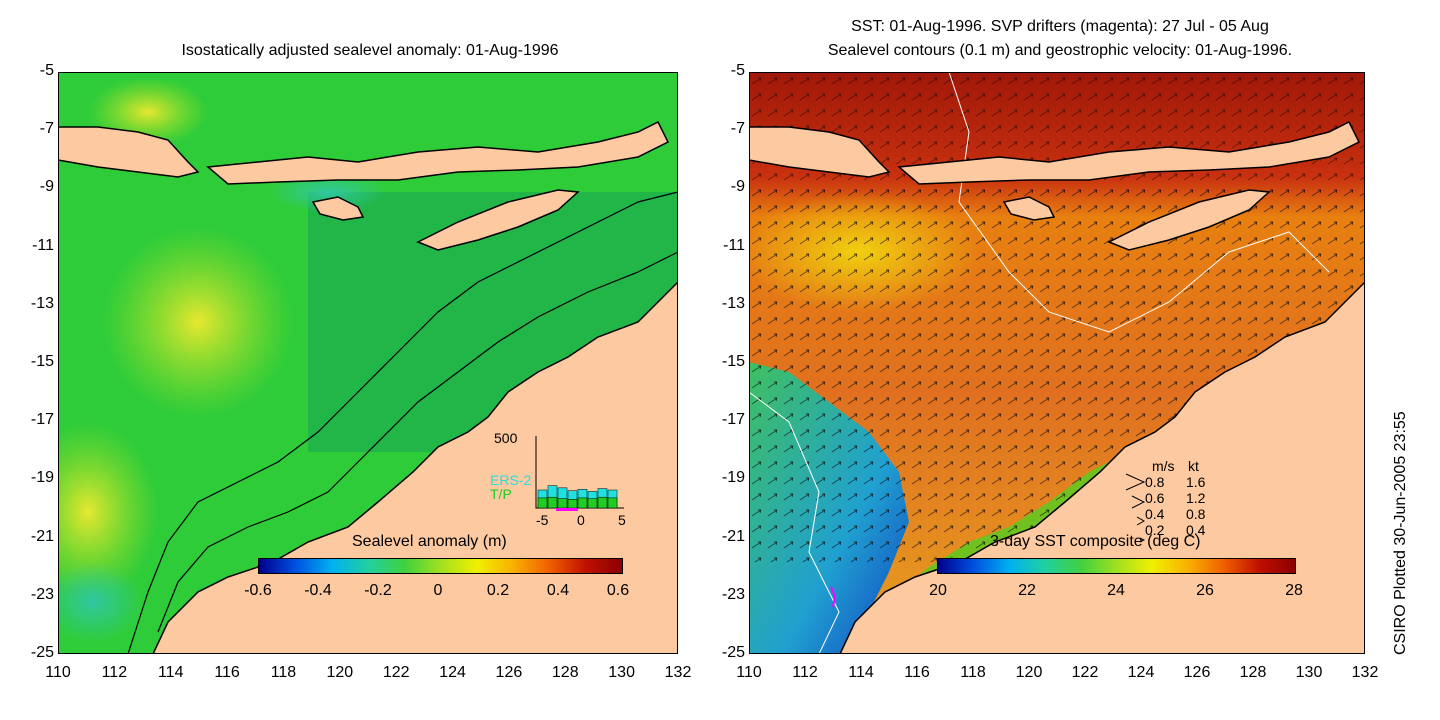  What do you see at coordinates (511, 480) in the screenshot?
I see `inset-series-ers2: ERS-2` at bounding box center [511, 480].